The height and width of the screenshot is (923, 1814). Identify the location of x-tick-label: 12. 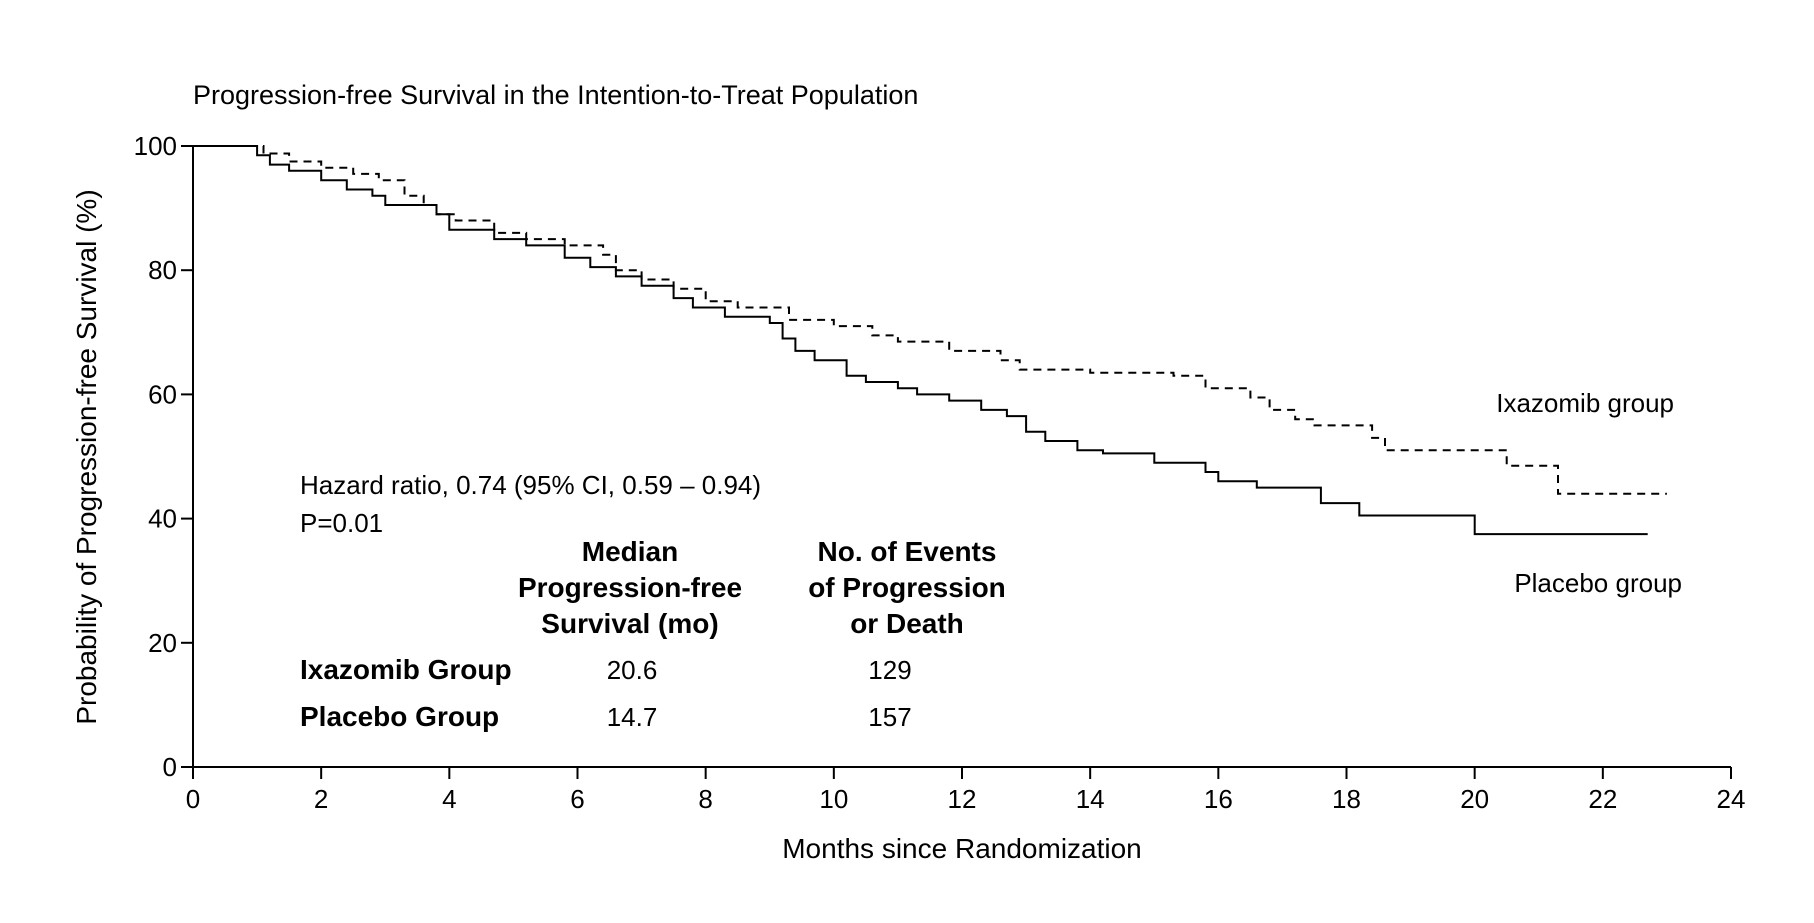
(962, 799).